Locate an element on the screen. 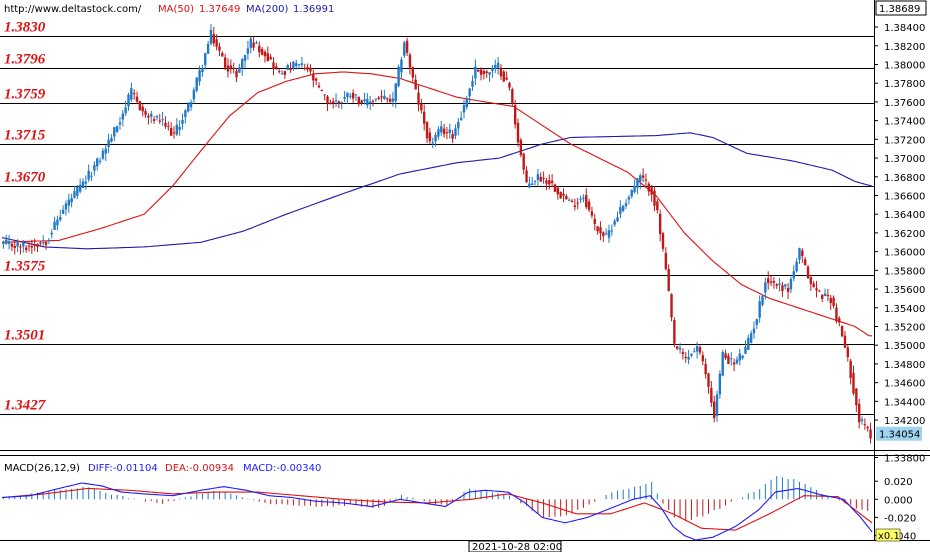 The height and width of the screenshot is (552, 930). price-tick-label-5: 1.37400 is located at coordinates (904, 122).